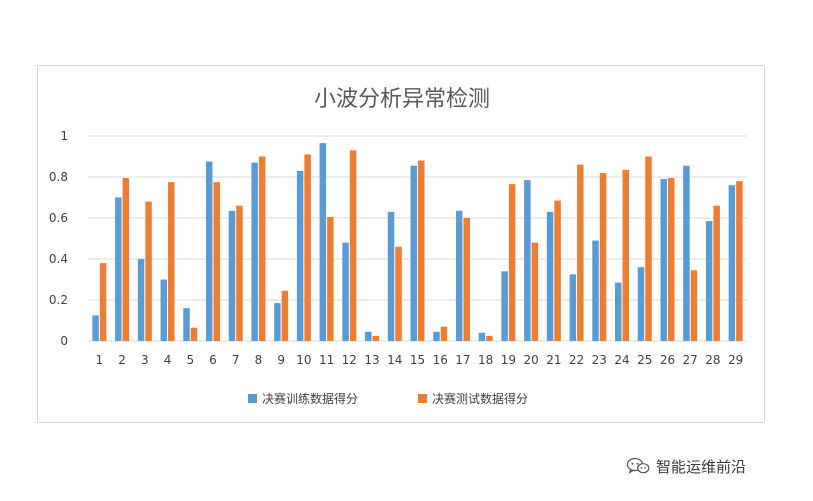 The width and height of the screenshot is (813, 501). I want to click on x-tick-label: 10, so click(303, 360).